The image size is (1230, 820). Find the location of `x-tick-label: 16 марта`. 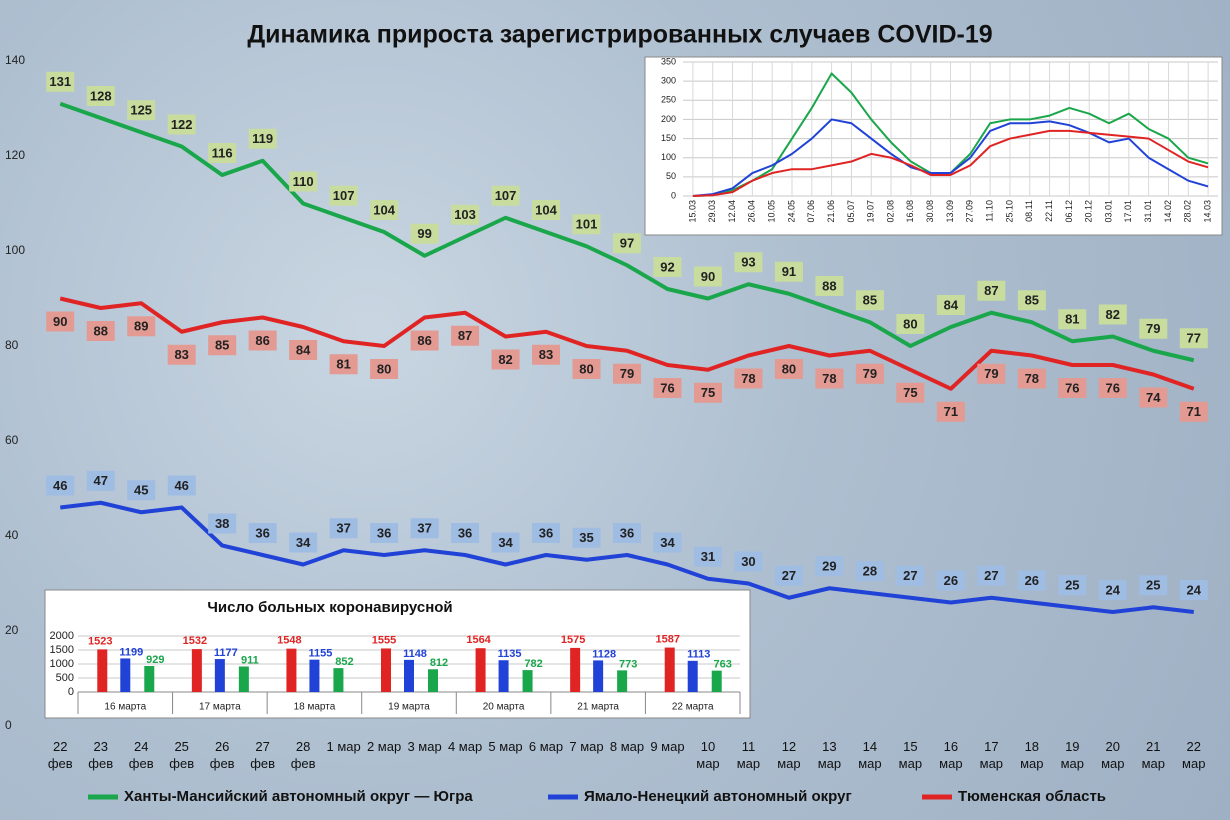

x-tick-label: 16 марта is located at coordinates (125, 707).